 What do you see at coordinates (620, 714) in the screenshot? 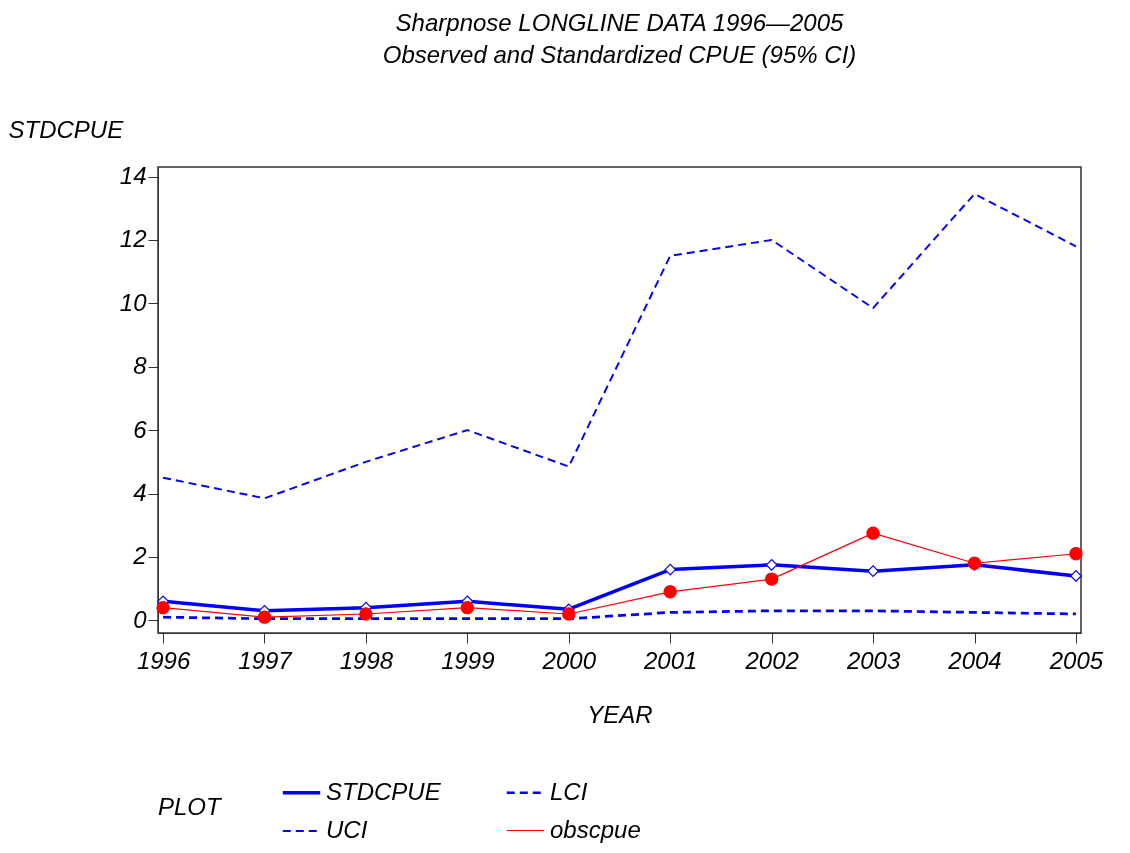
I see `x-axis-title: YEAR` at bounding box center [620, 714].